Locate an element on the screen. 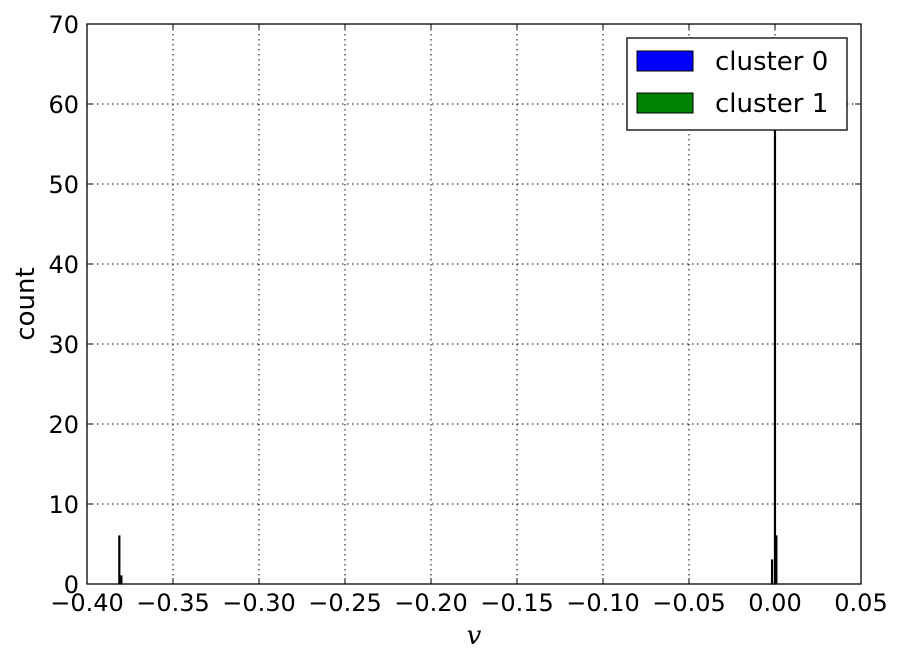 The image size is (901, 662). x-tick-label: 0.00 is located at coordinates (774, 603).